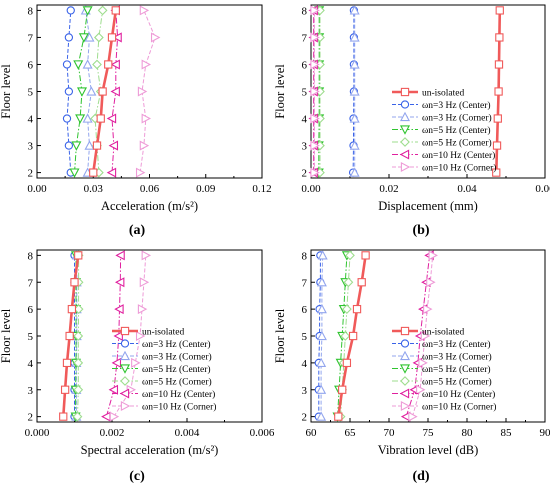 The image size is (550, 488). What do you see at coordinates (187, 433) in the screenshot?
I see `x-tick-label: 0.004` at bounding box center [187, 433].